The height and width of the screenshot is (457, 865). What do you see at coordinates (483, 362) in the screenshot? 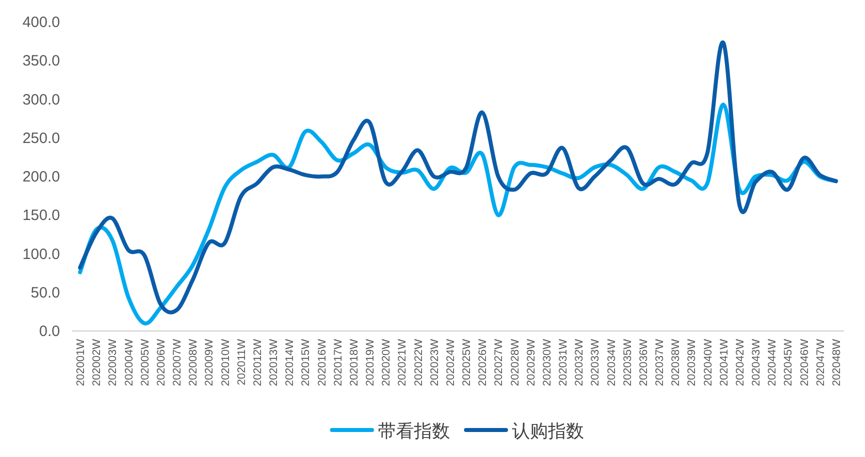
I see `x-tick-label: 202026W` at bounding box center [483, 362].